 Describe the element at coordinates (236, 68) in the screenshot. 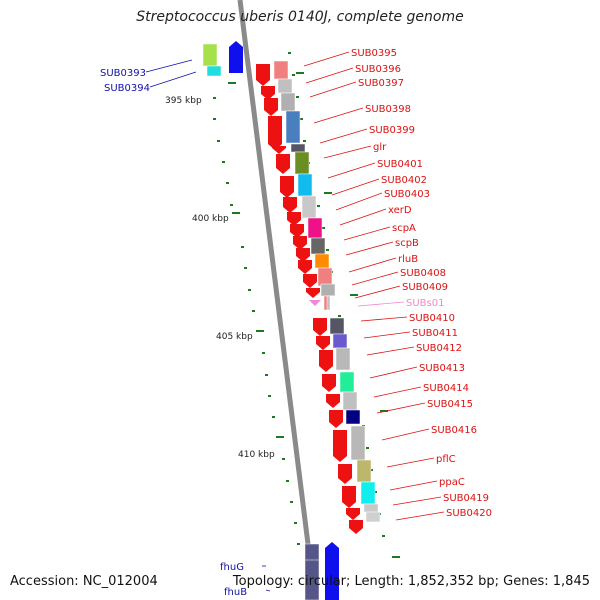

I see `gene-sub0394-arrow` at that location.